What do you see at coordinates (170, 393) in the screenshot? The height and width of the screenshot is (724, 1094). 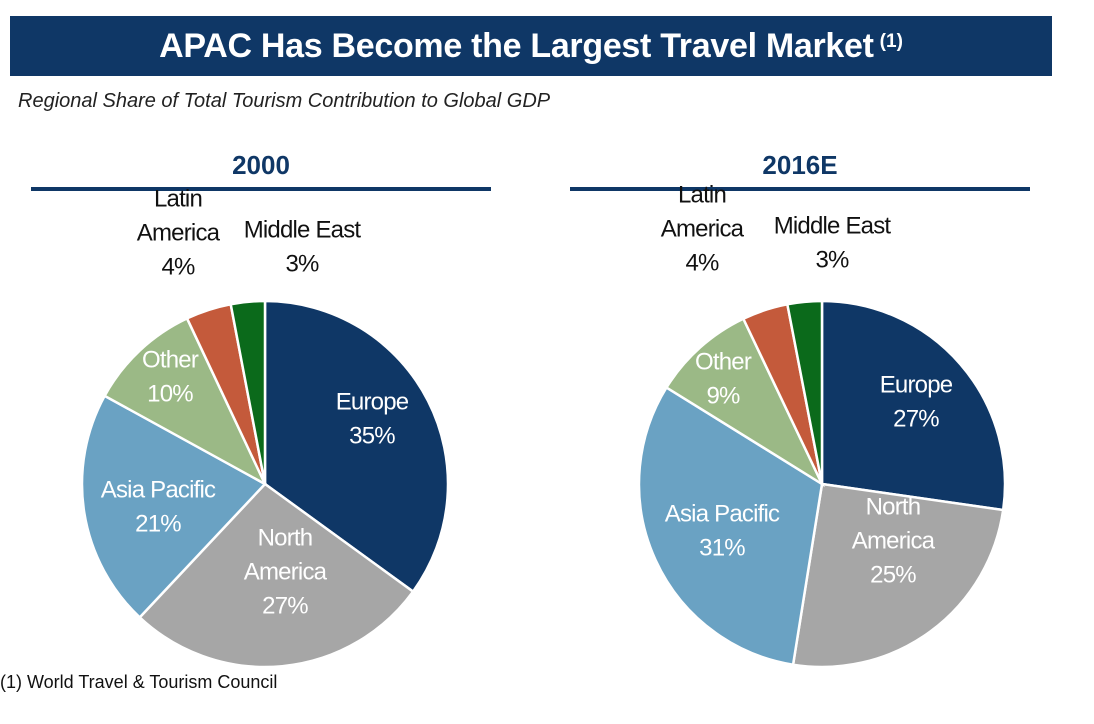 I see `slice-value-other: 10%` at bounding box center [170, 393].